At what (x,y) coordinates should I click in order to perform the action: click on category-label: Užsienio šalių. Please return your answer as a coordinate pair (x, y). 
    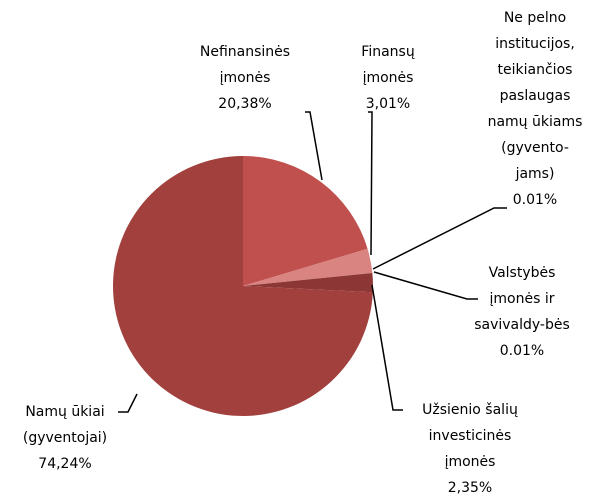
    Looking at the image, I should click on (470, 410).